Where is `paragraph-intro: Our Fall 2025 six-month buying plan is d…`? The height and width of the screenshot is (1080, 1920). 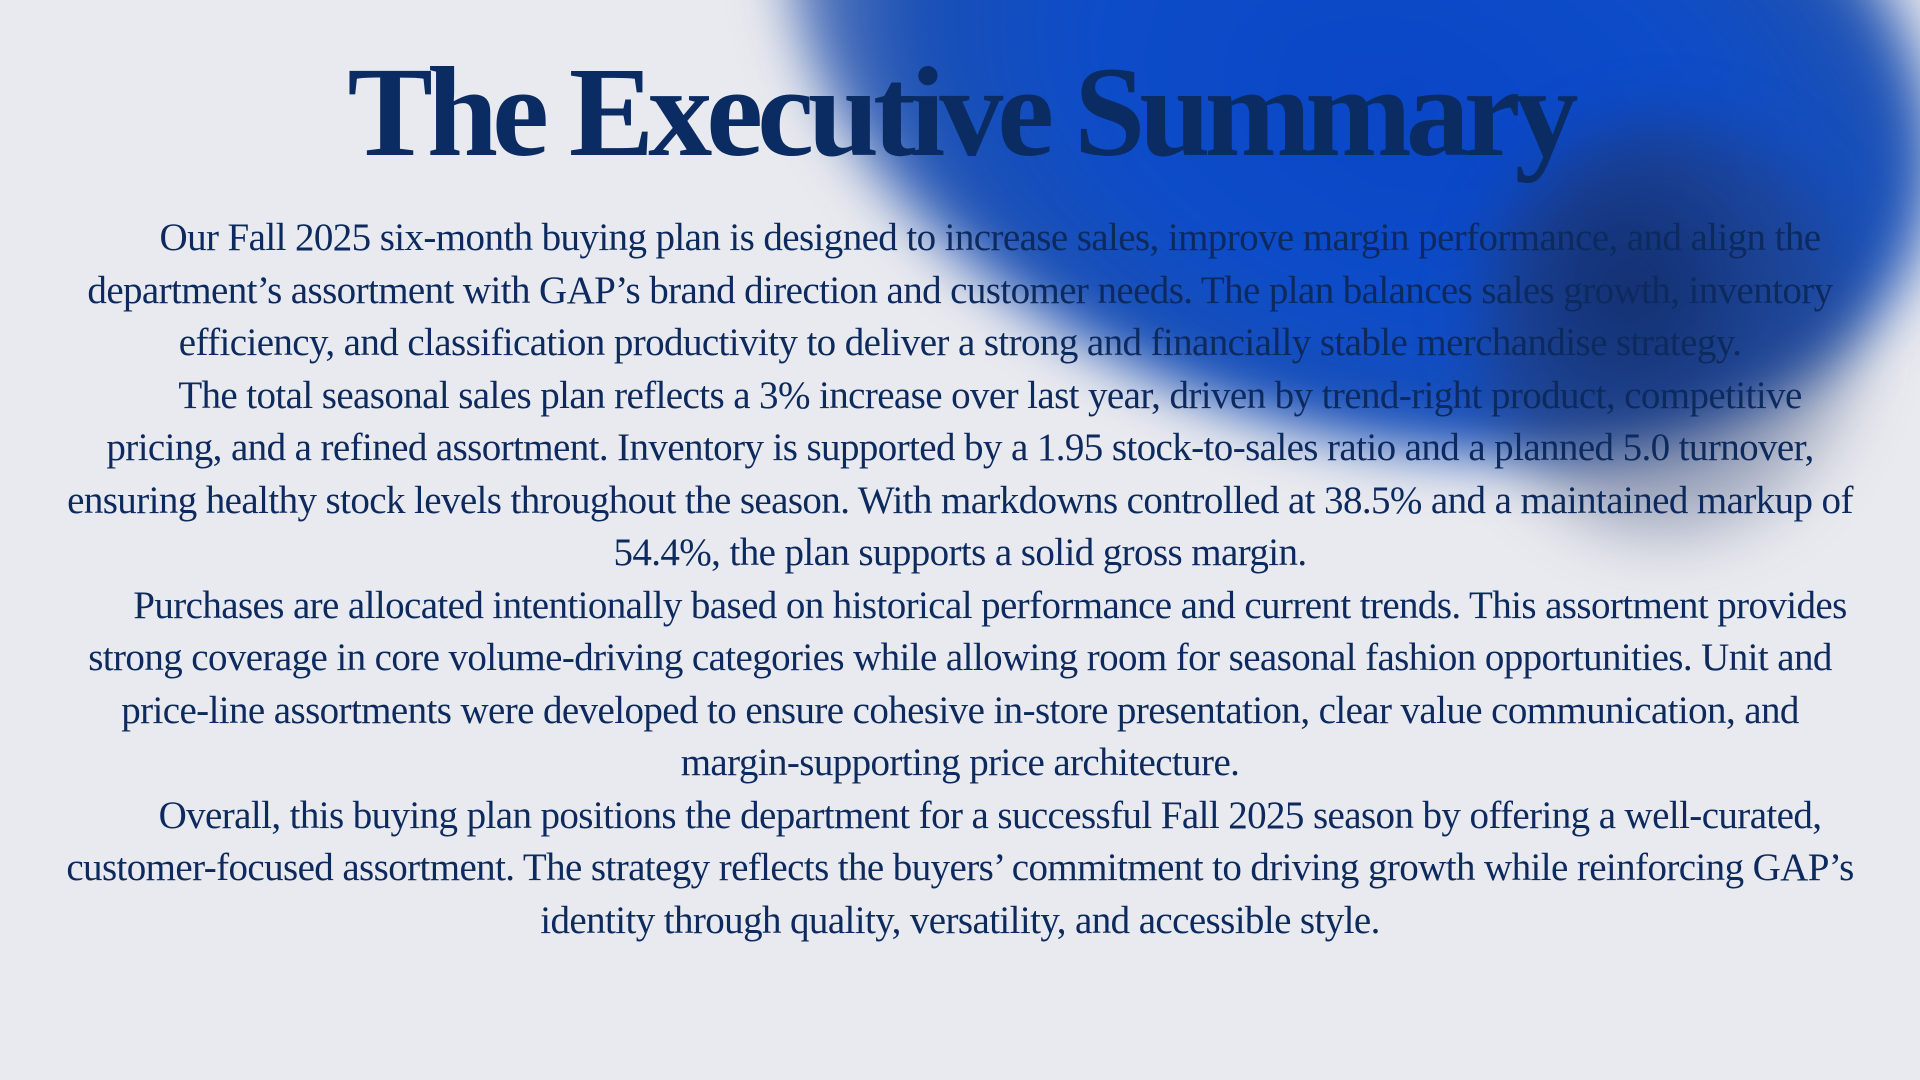 paragraph-intro: Our Fall 2025 six-month buying plan is d… is located at coordinates (960, 290).